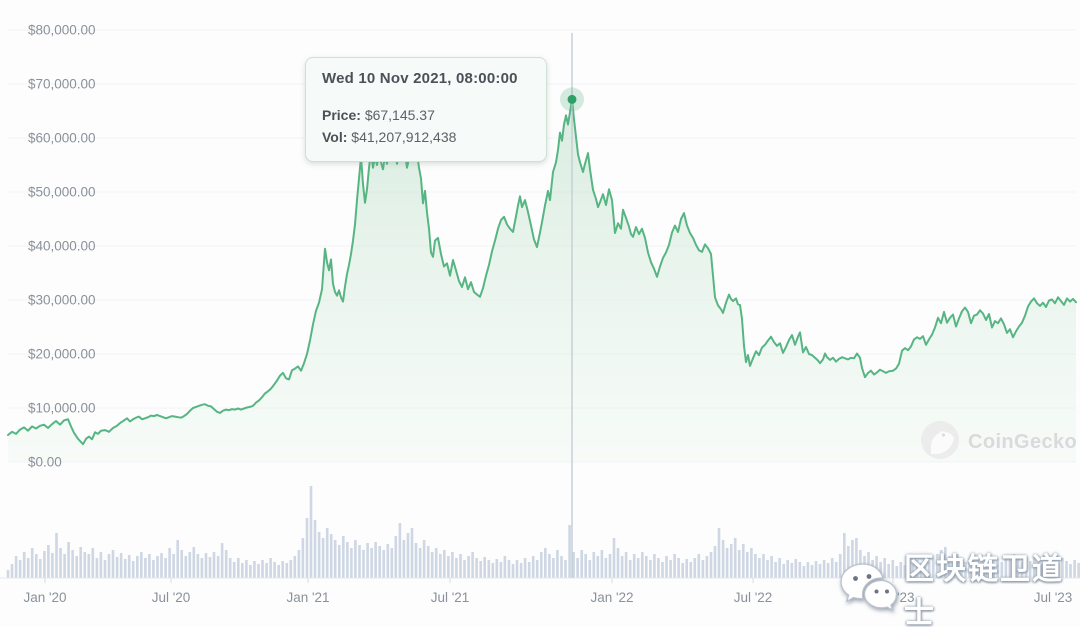 This screenshot has width=1080, height=627. What do you see at coordinates (753, 597) in the screenshot?
I see `x-axis-label: Jul '22` at bounding box center [753, 597].